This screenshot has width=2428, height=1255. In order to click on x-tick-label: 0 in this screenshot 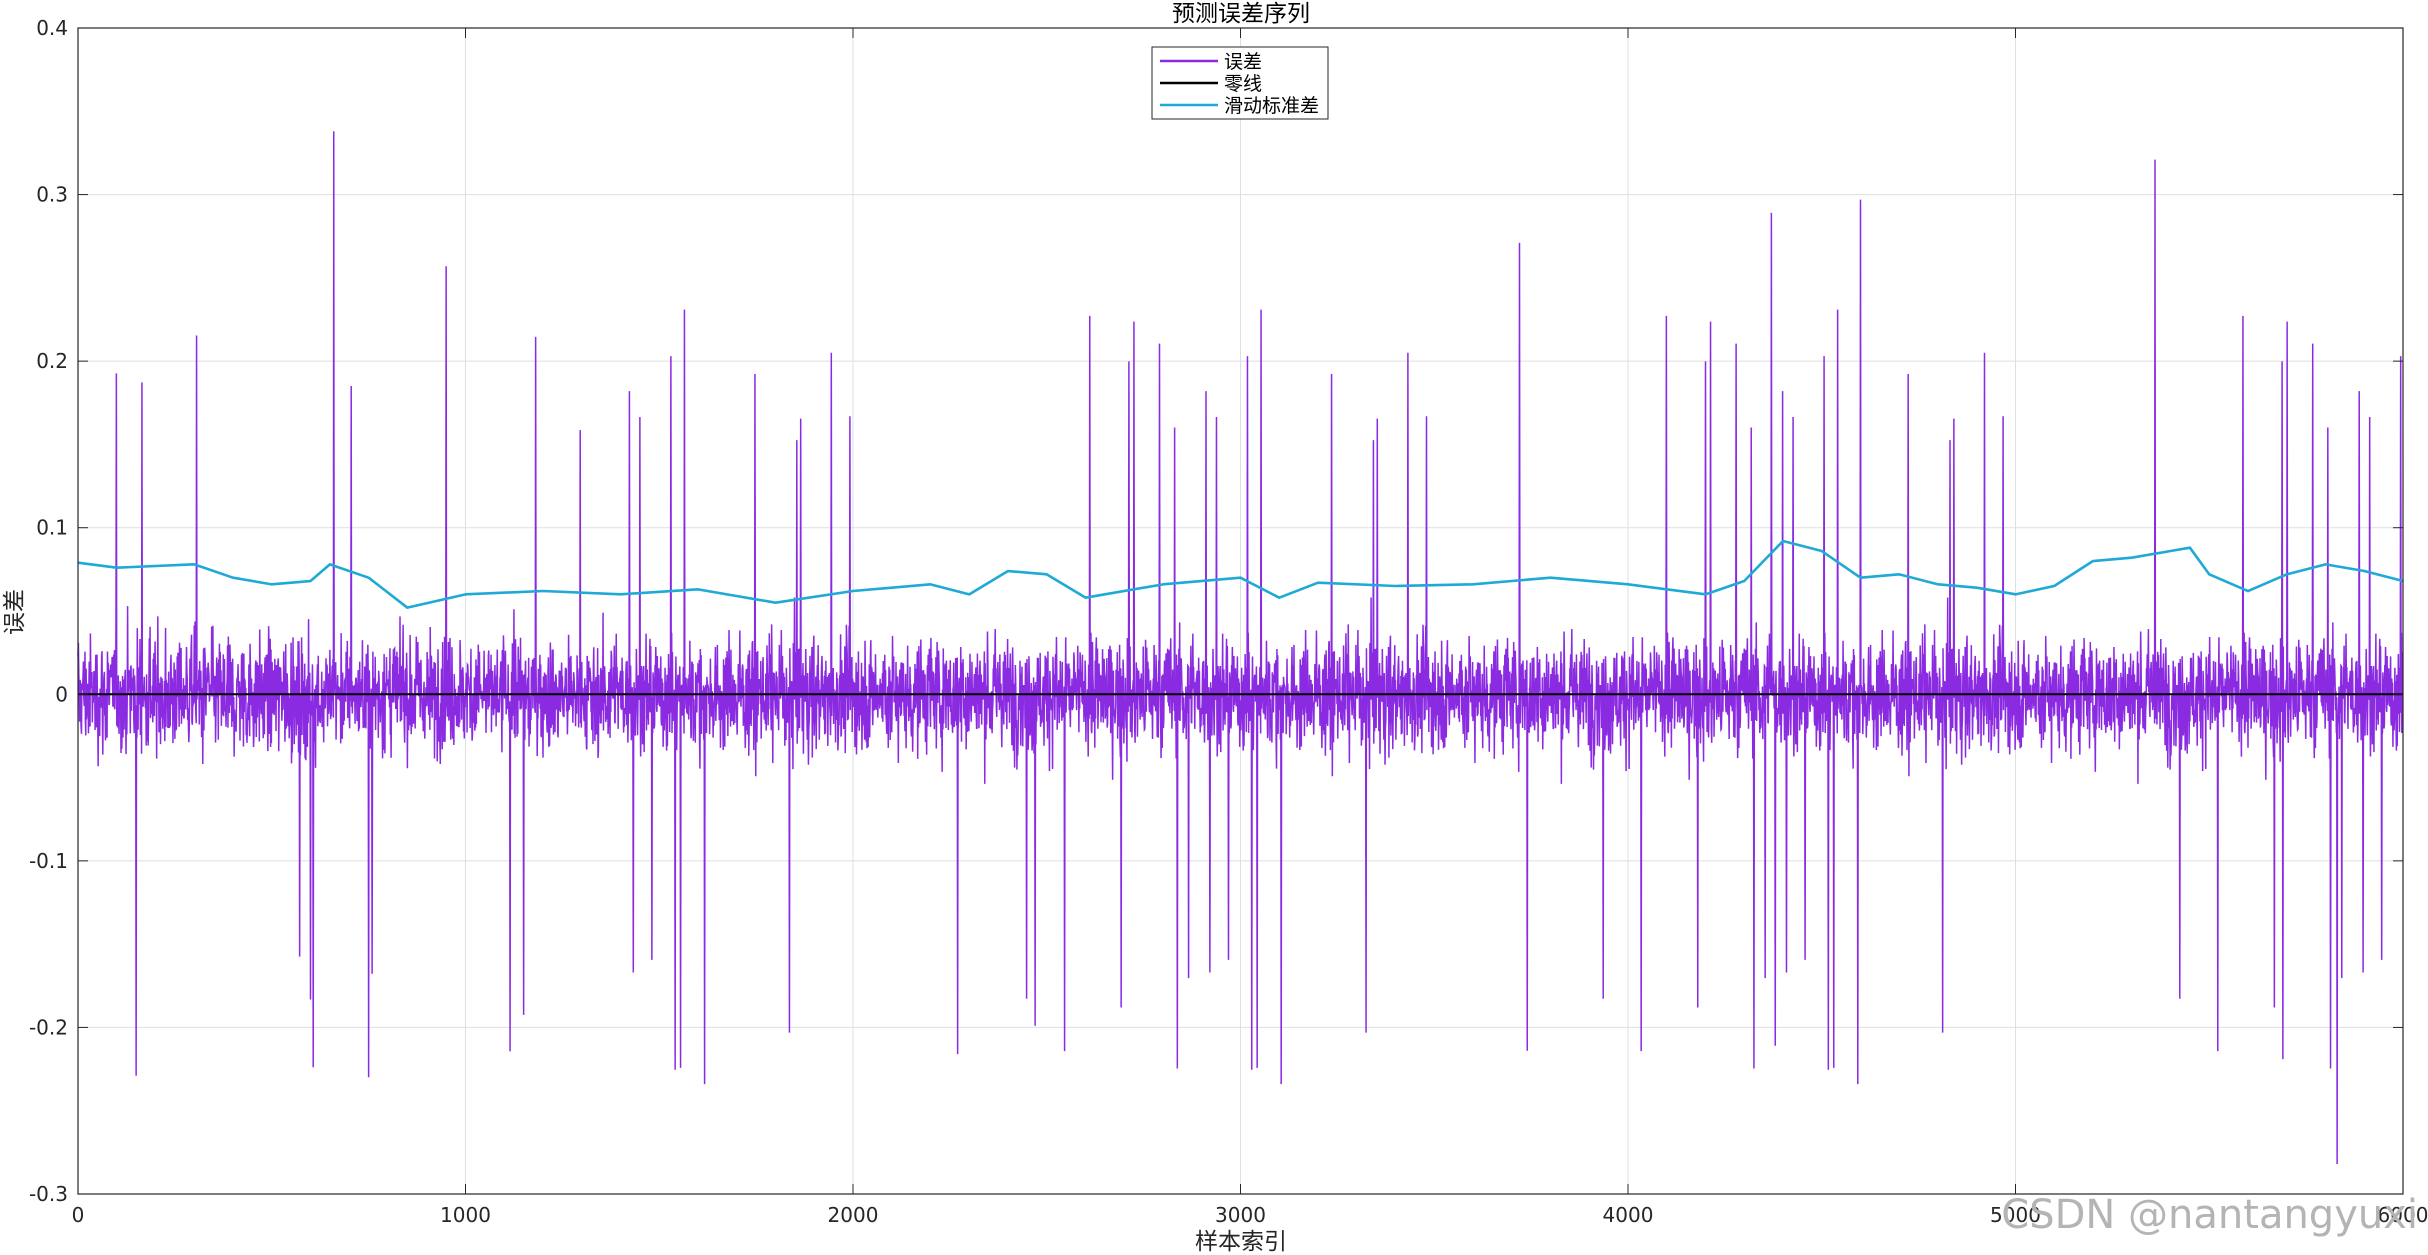, I will do `click(78, 1215)`.